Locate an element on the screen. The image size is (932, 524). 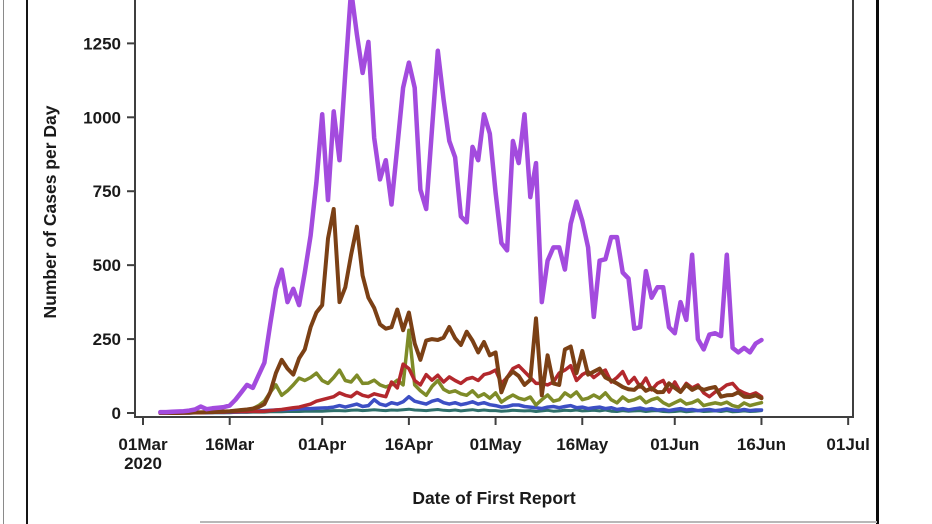
series-red-line is located at coordinates (461, 388).